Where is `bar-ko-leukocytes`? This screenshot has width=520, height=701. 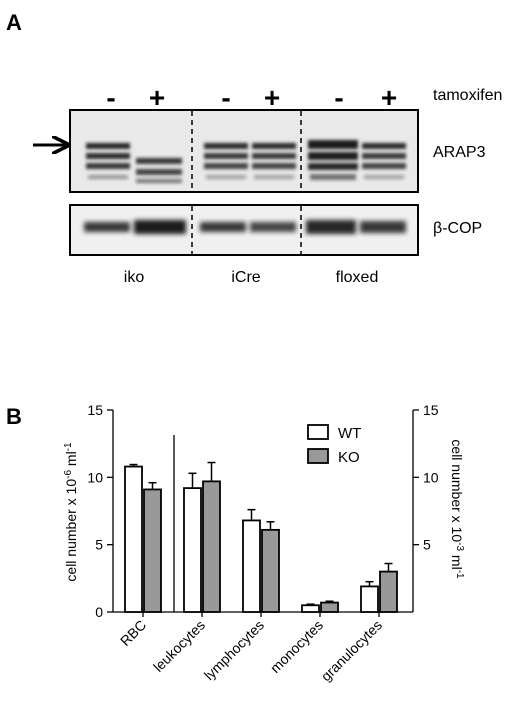 bar-ko-leukocytes is located at coordinates (211, 546).